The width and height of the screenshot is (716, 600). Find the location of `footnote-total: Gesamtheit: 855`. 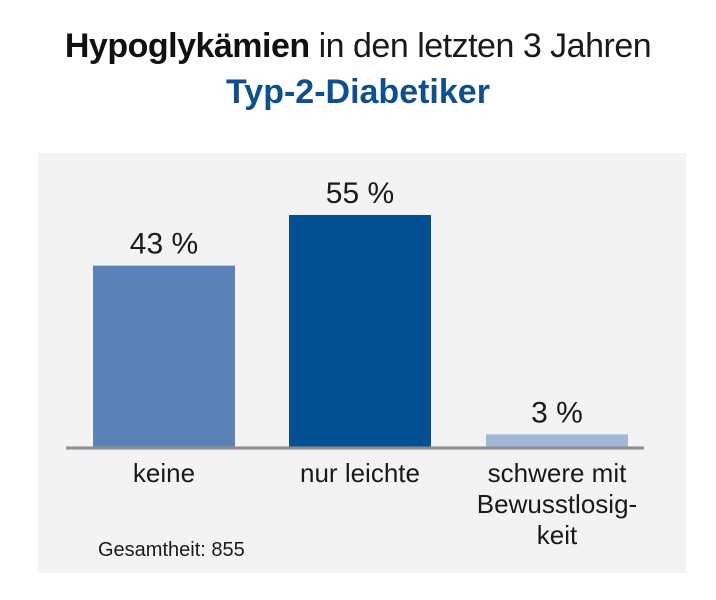

footnote-total: Gesamtheit: 855 is located at coordinates (171, 550).